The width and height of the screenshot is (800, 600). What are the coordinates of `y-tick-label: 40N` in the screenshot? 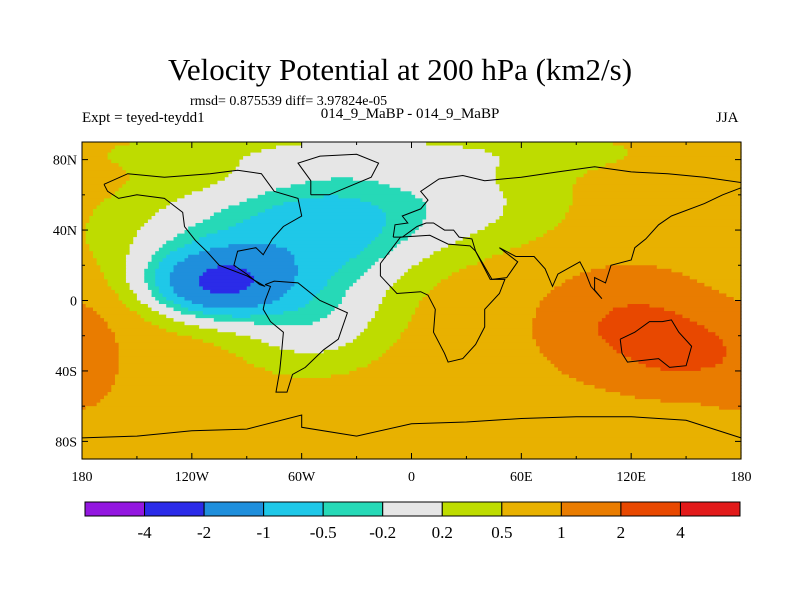 It's located at (65, 231).